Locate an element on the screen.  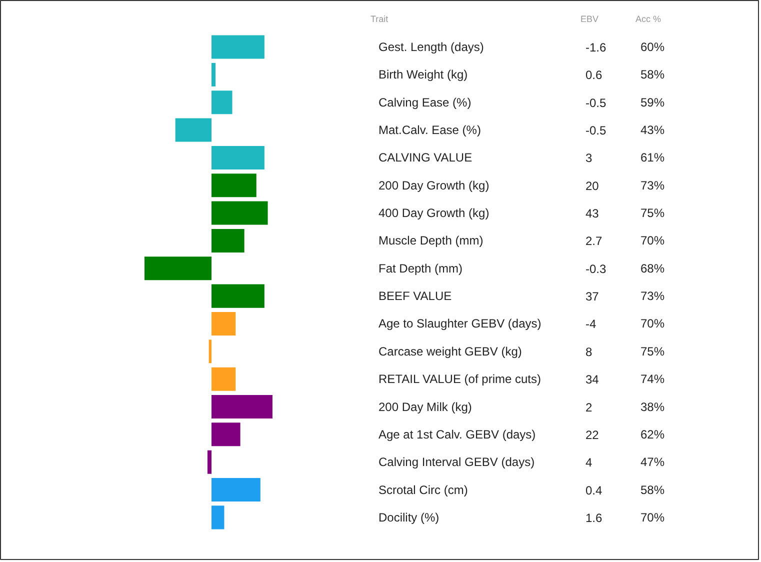
y-tick-label: Birth Weight (kg) is located at coordinates (423, 75).